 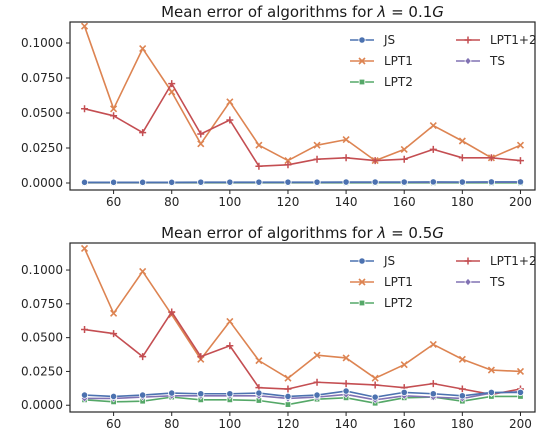 I want to click on y-tick-label: 0.0750, so click(x=42, y=78).